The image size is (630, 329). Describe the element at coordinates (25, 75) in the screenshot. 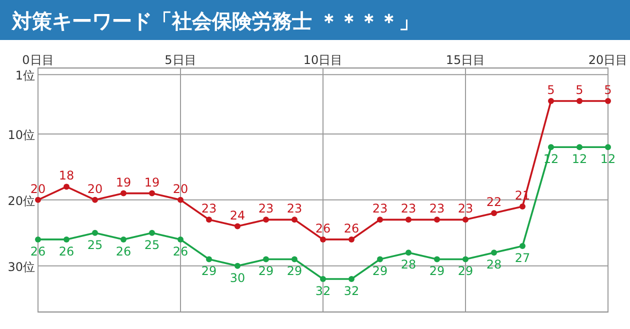

I see `y-tick-label: 1位` at that location.